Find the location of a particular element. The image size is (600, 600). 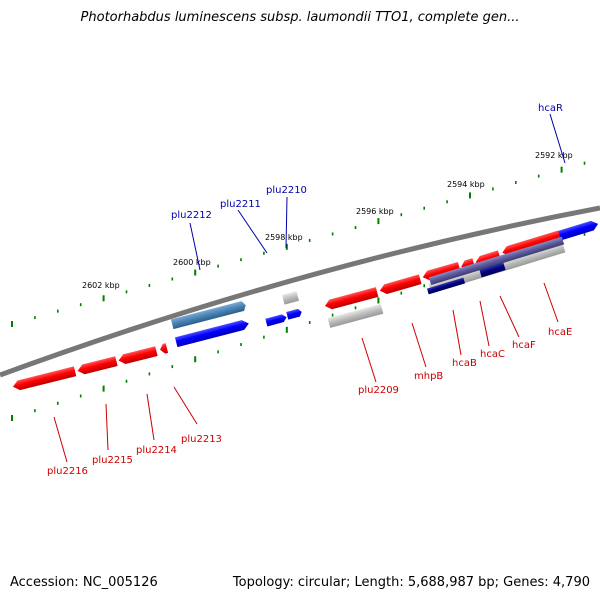

leader-plu2211 is located at coordinates (252, 231).